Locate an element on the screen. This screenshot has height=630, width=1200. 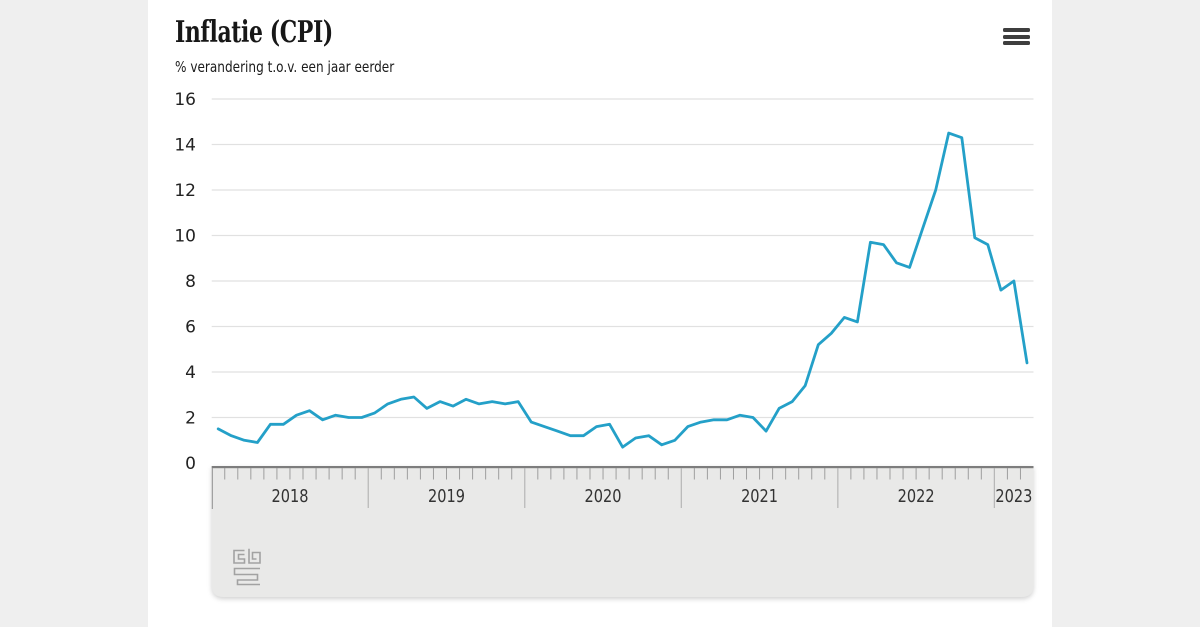
x-axis-band is located at coordinates (622, 531).